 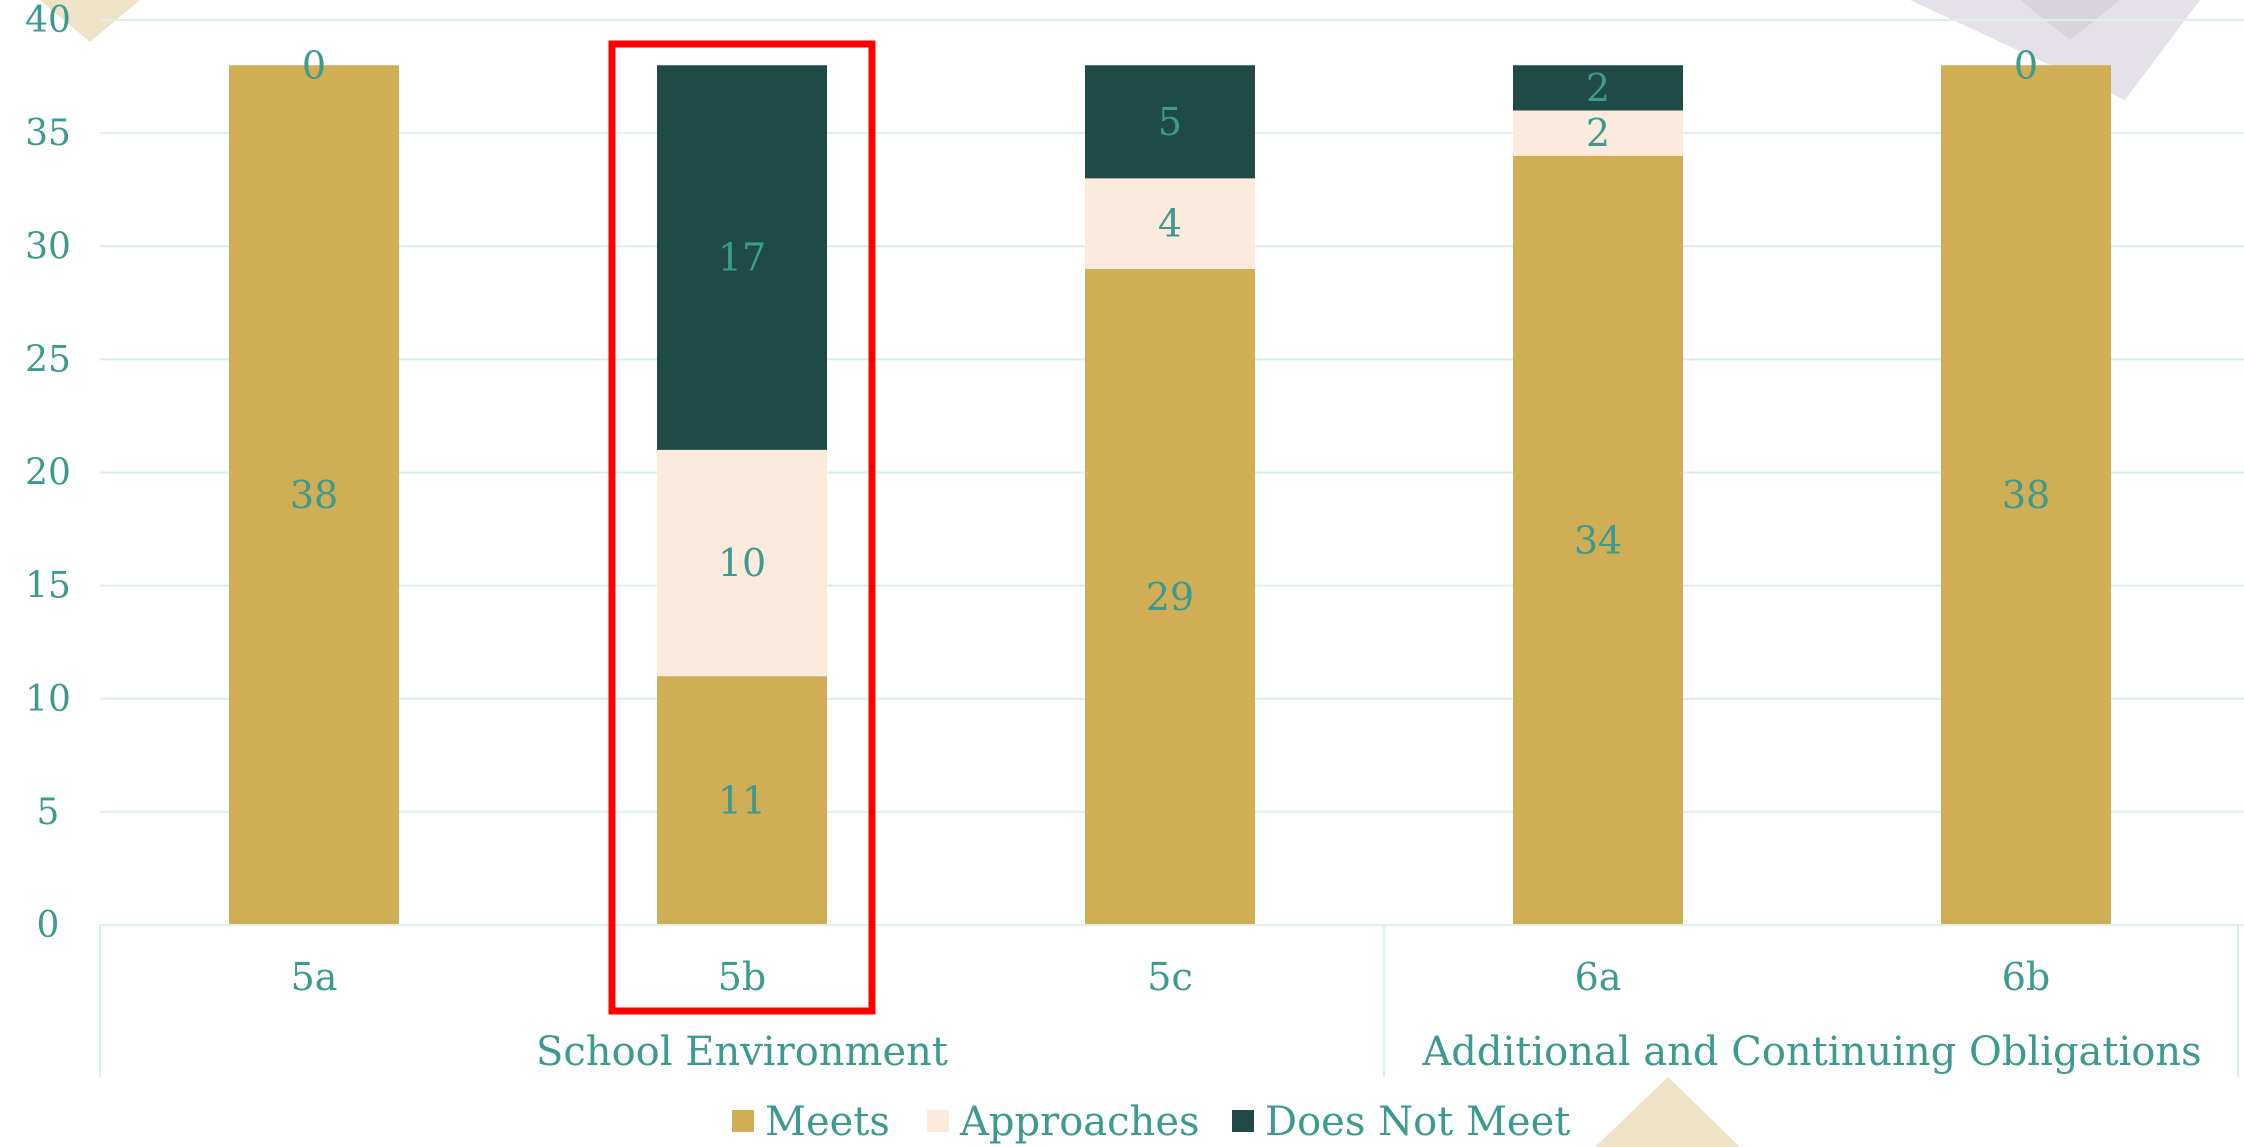 I want to click on y-axis: 0 5 10 15 20 25 30 35 40, so click(x=48, y=473).